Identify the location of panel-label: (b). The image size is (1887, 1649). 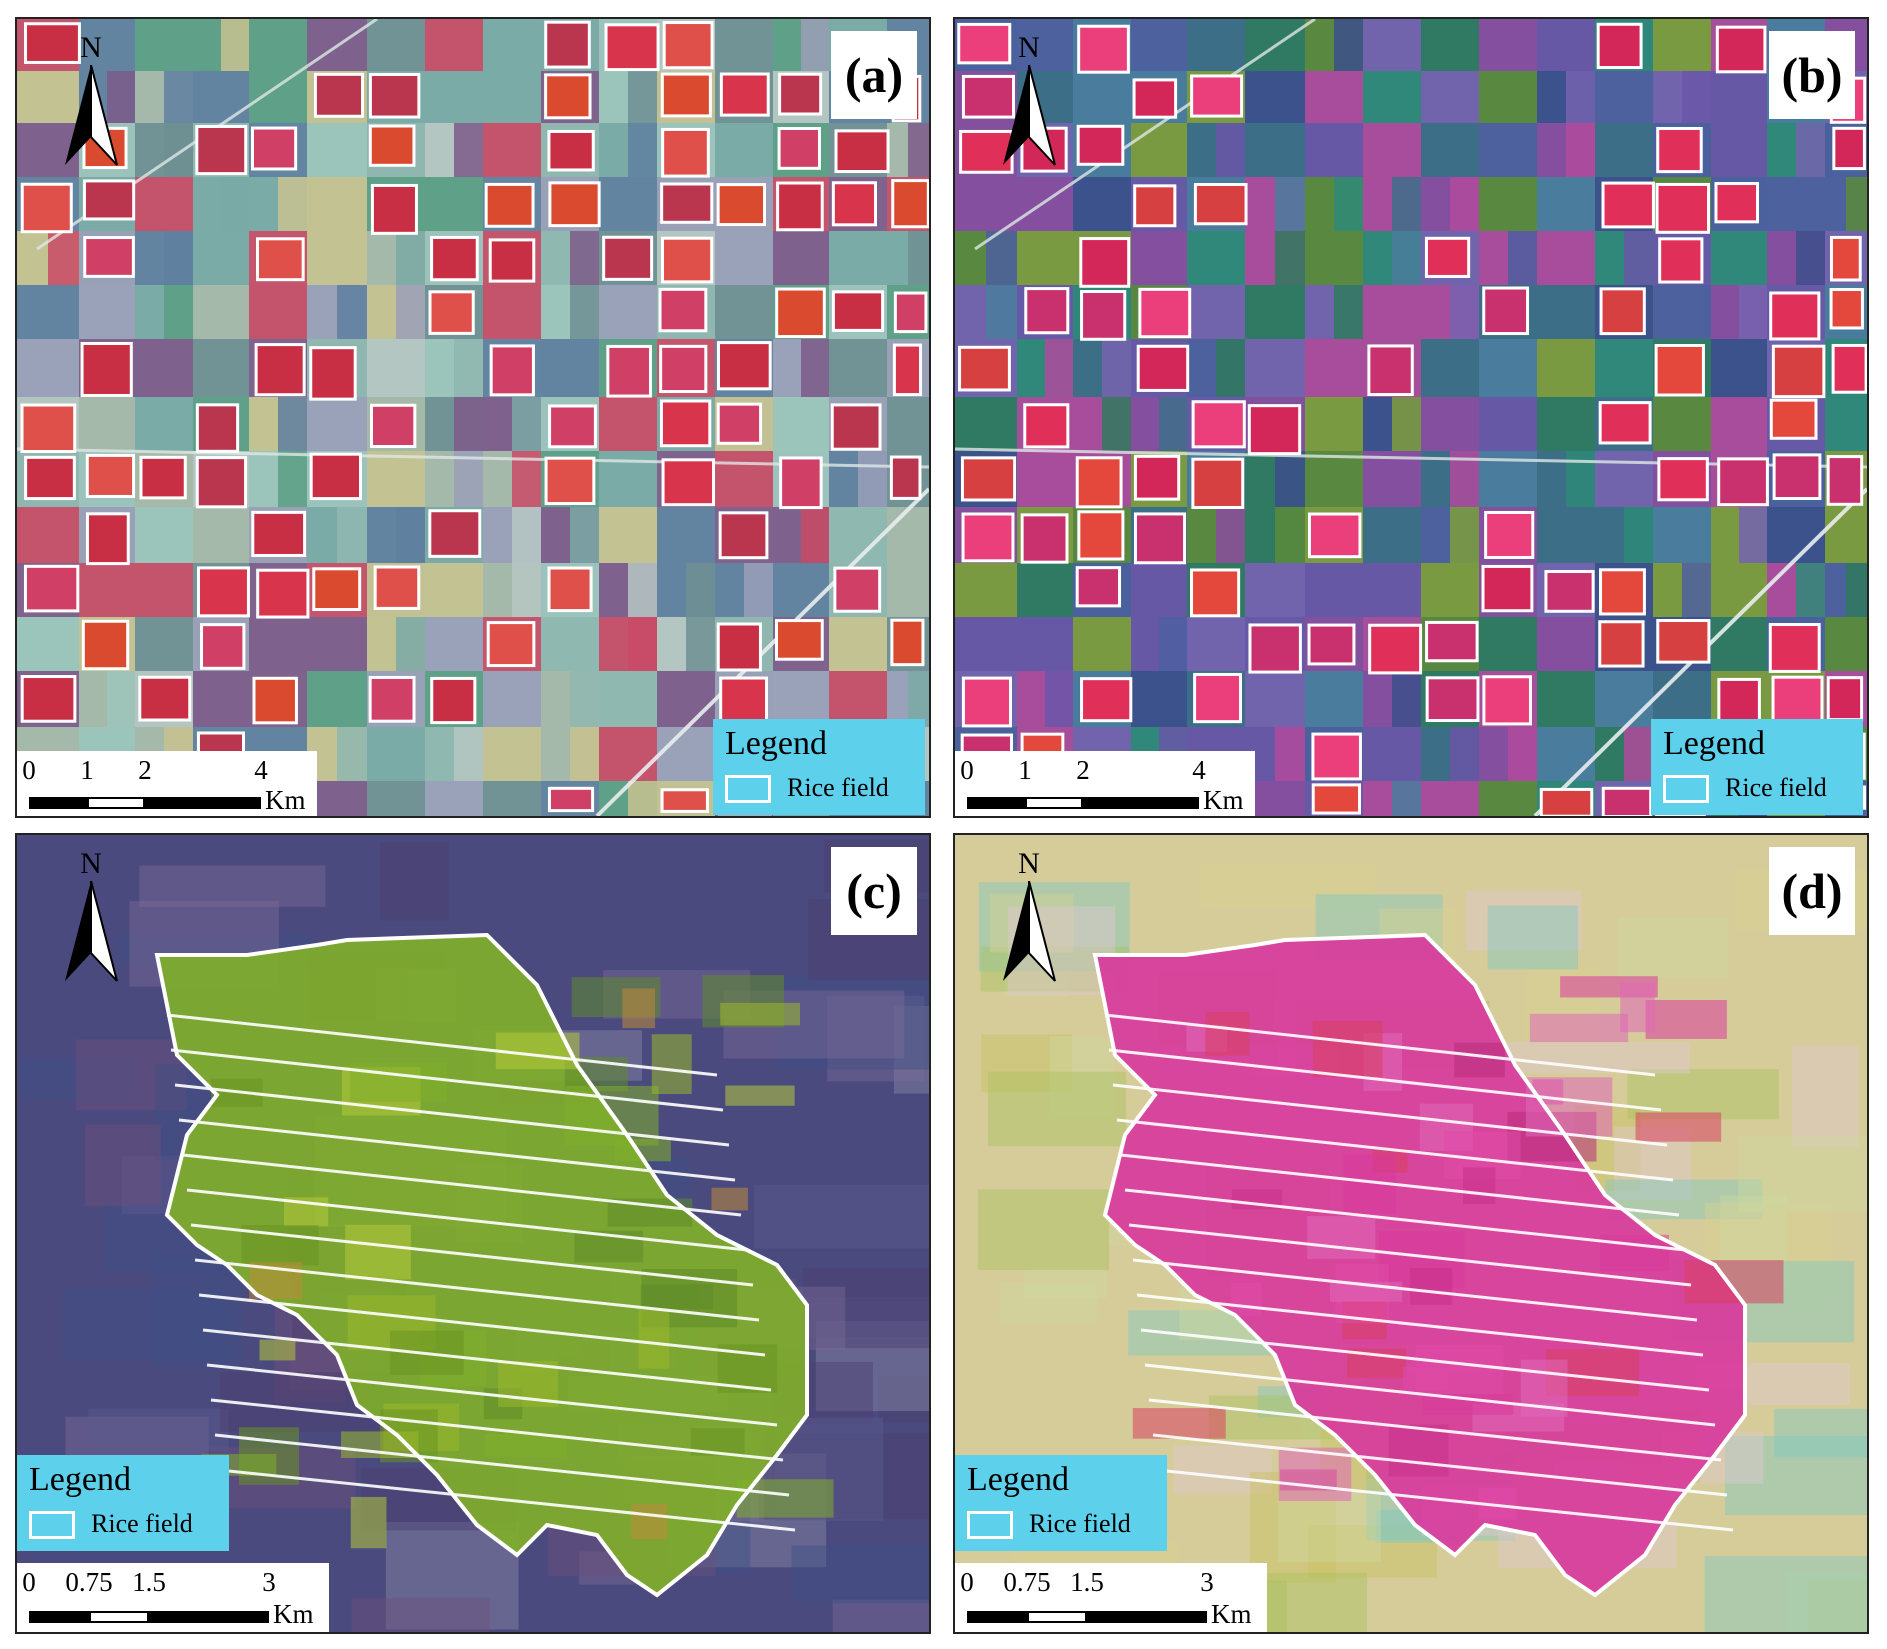
(1812, 75).